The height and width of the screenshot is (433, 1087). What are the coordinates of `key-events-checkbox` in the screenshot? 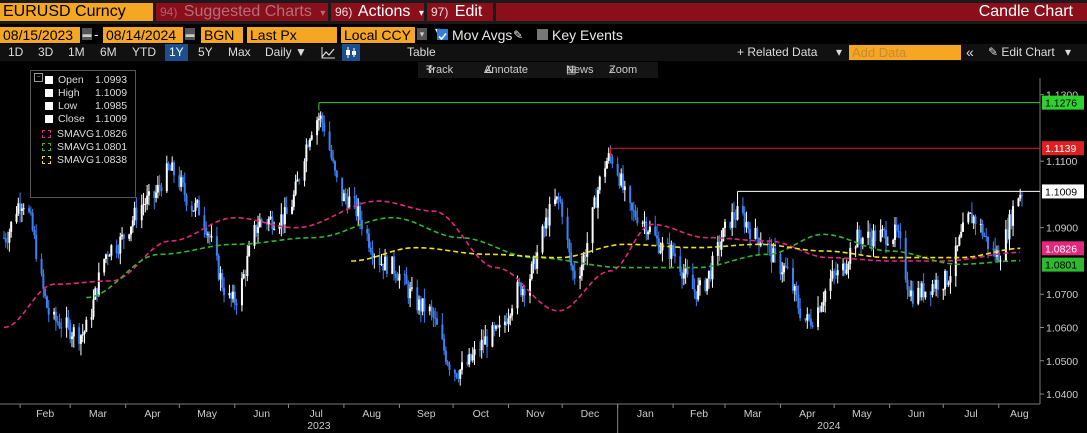 It's located at (542, 34).